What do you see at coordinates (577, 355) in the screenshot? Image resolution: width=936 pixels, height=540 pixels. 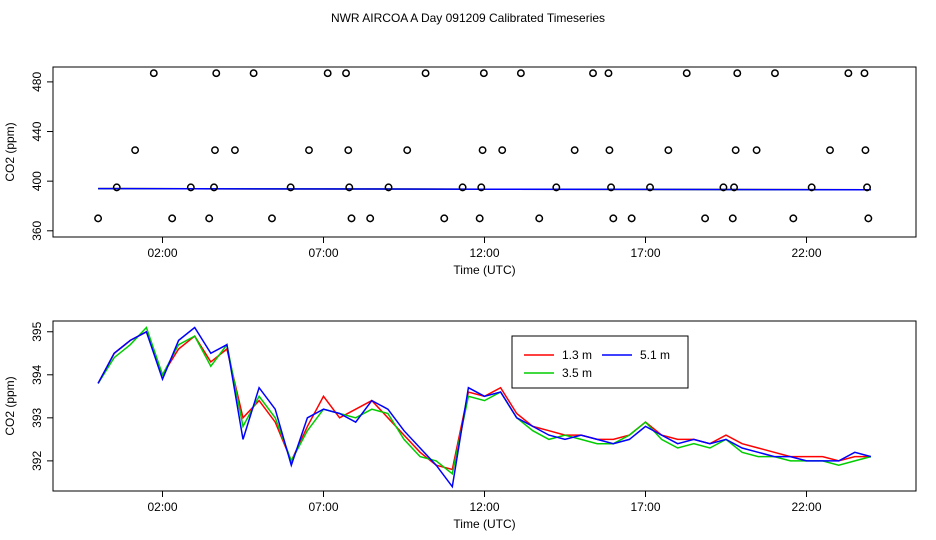 I see `legend-label: 1.3 m` at bounding box center [577, 355].